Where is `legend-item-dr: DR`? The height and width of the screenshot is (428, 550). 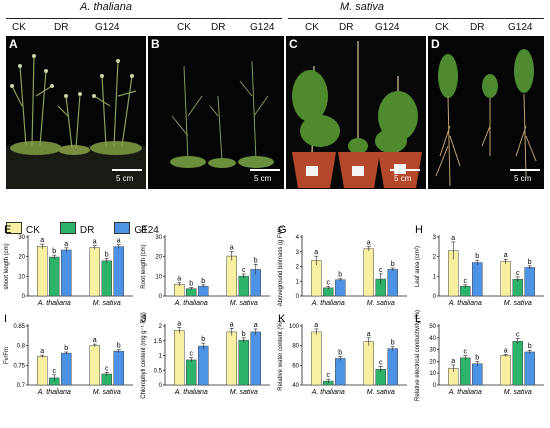 legend-item-dr: DR is located at coordinates (76, 229).